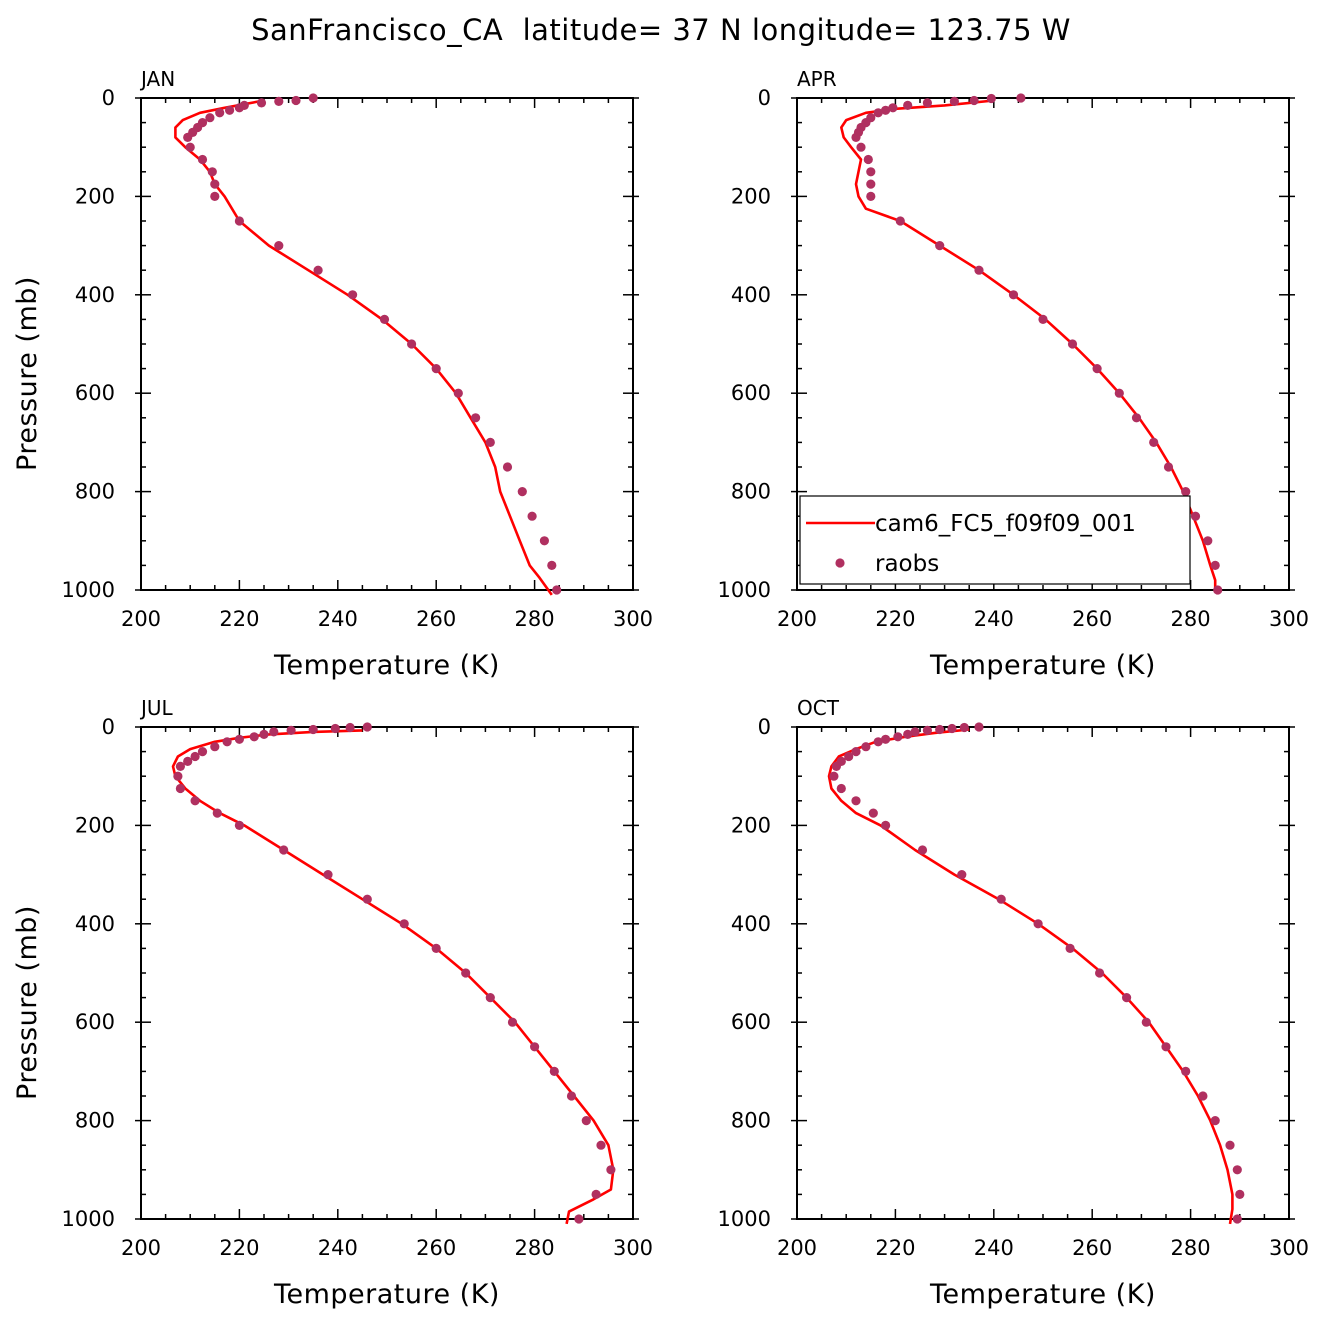  What do you see at coordinates (817, 79) in the screenshot?
I see `panel-label: APR` at bounding box center [817, 79].